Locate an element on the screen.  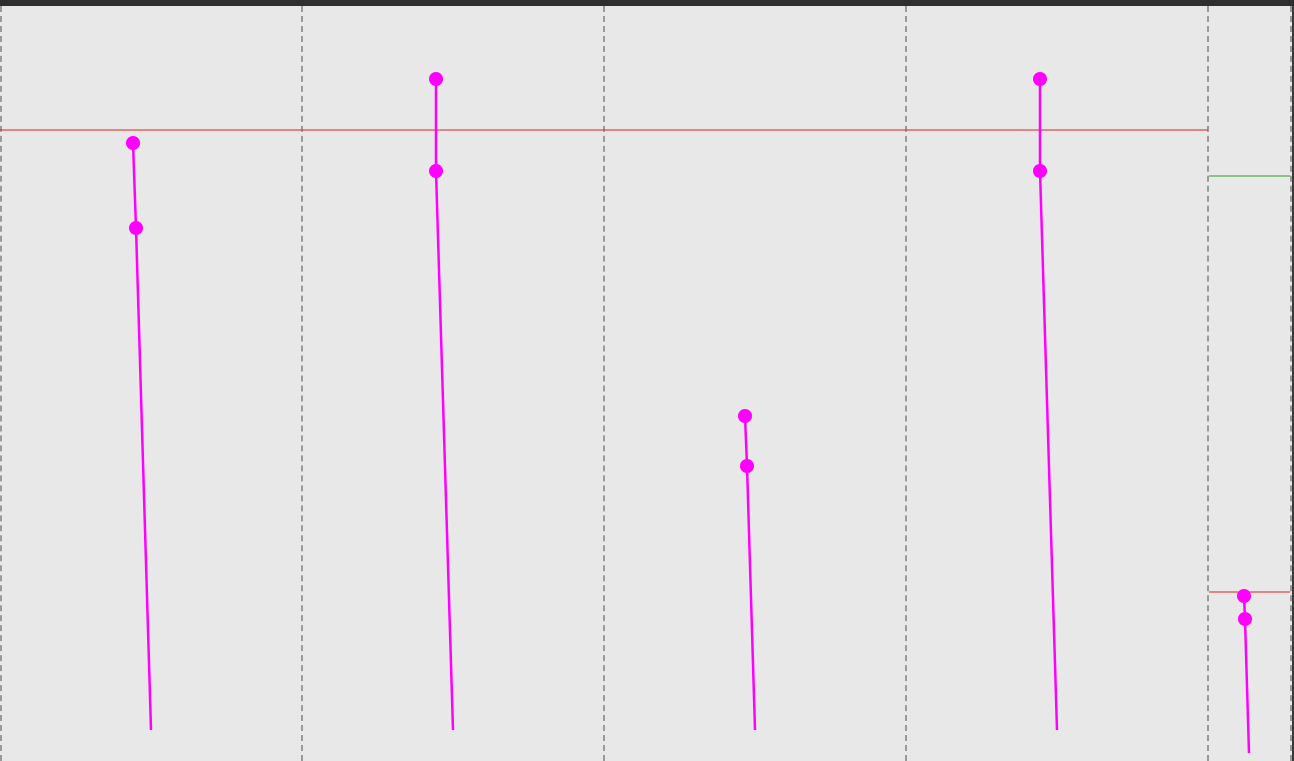
top-bar is located at coordinates (647, 3).